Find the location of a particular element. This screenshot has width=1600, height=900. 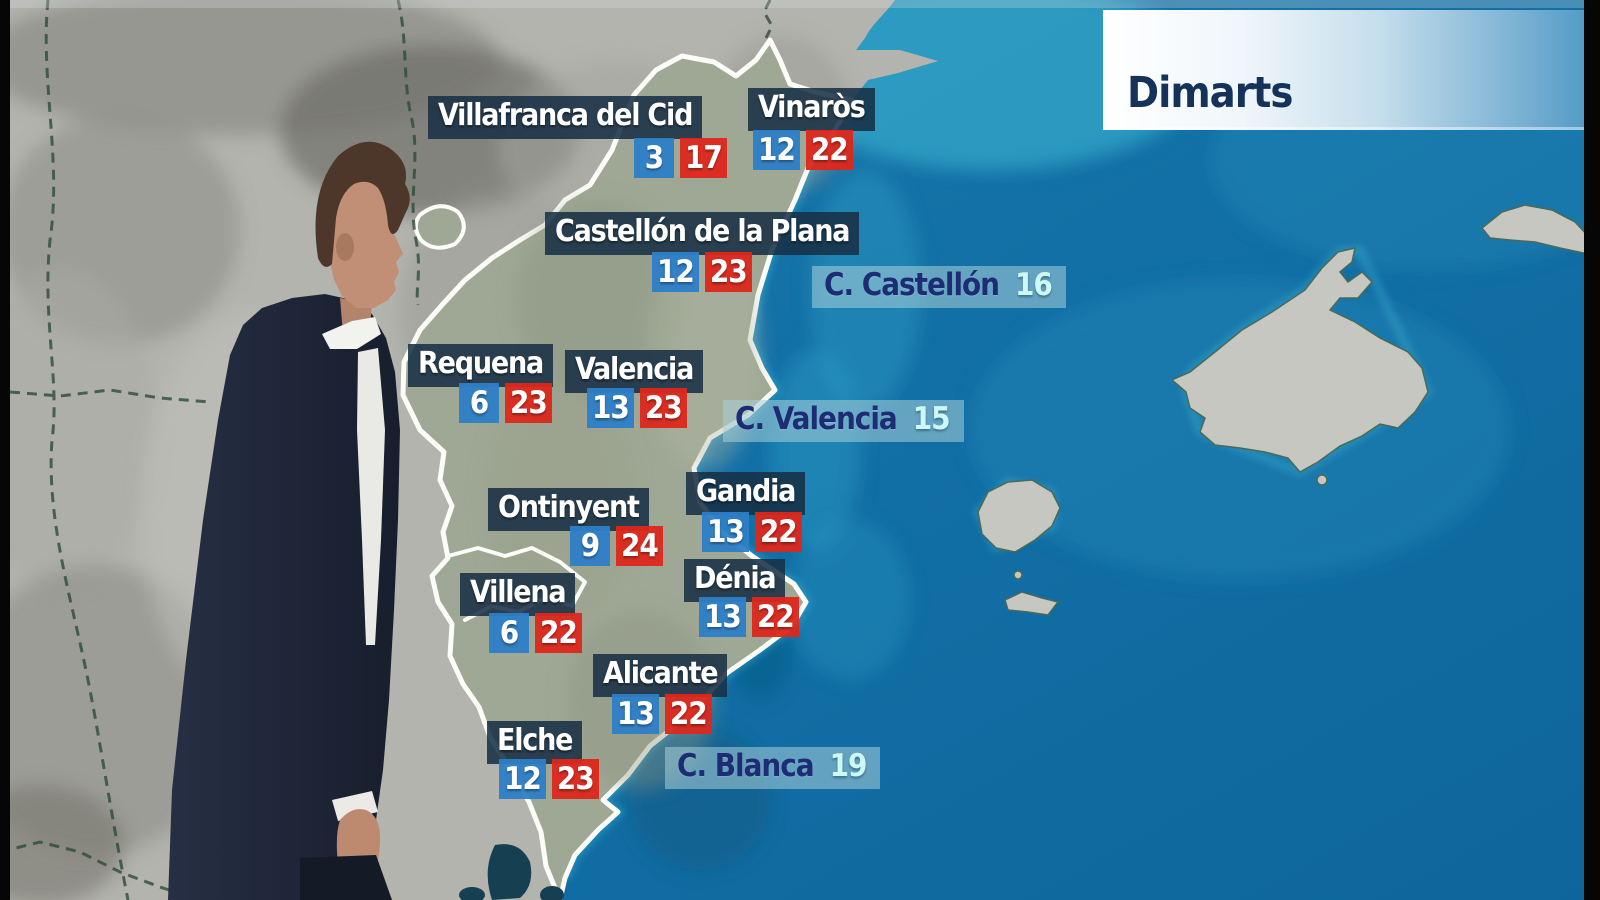

coast-label: C. Valencia 15 is located at coordinates (843, 421).